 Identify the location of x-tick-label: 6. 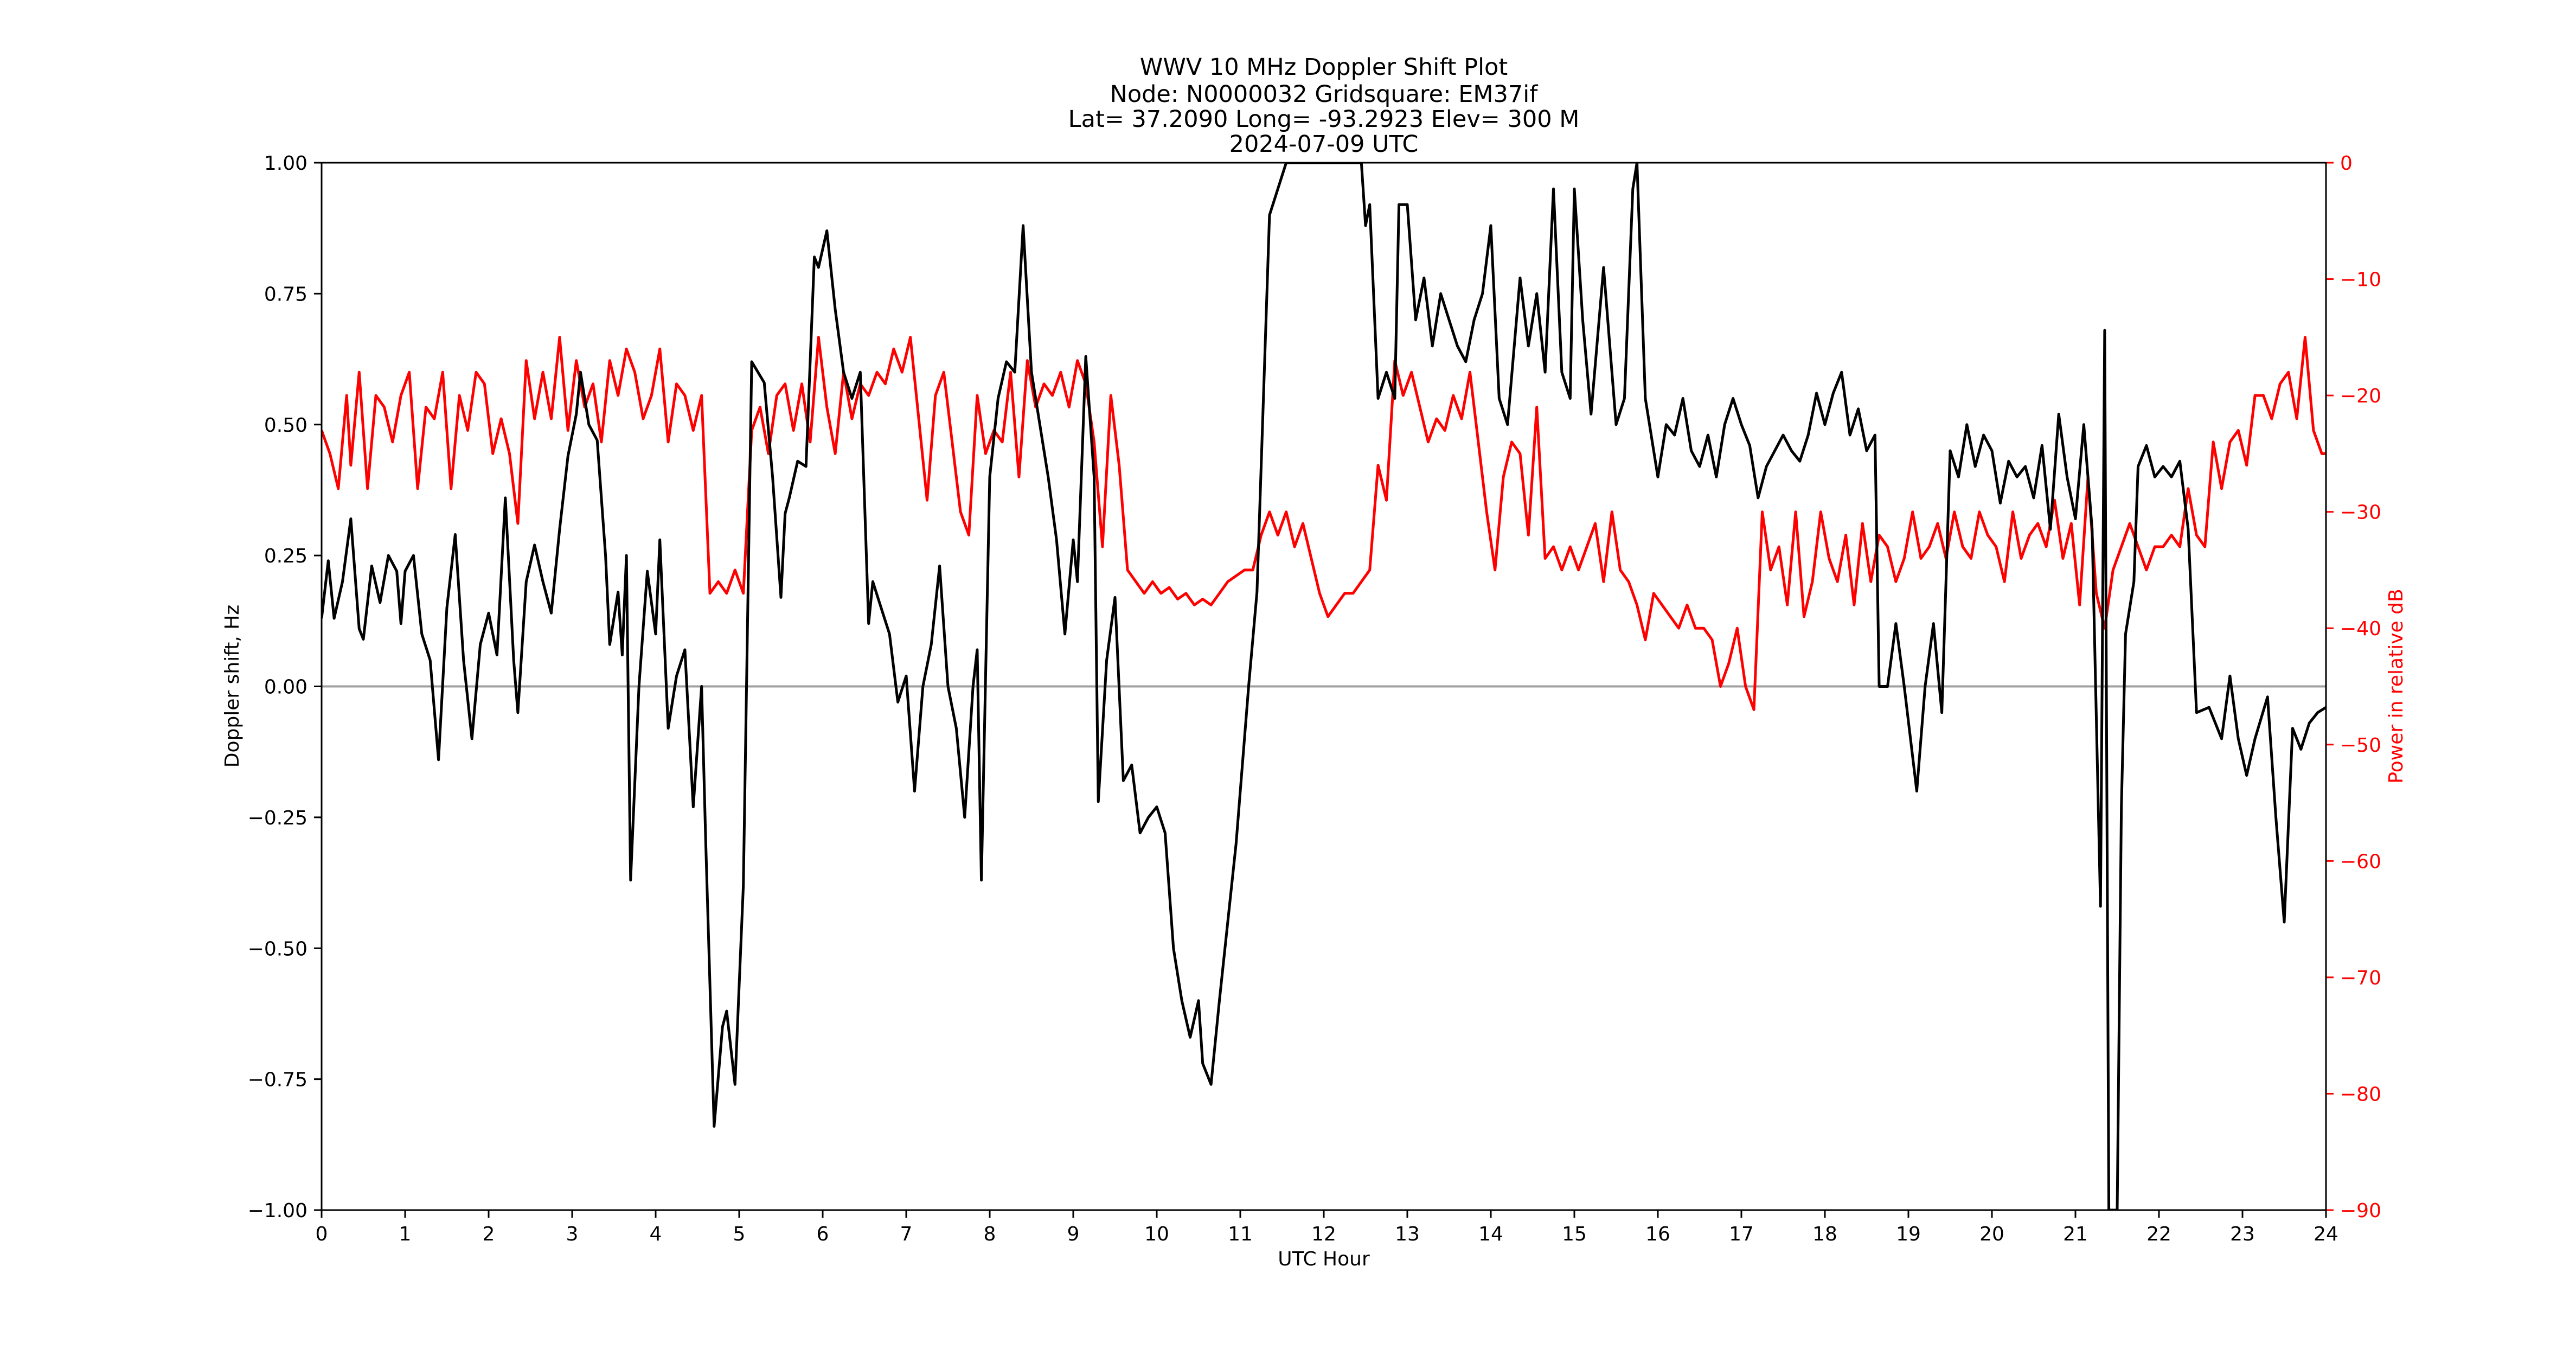
(823, 1234).